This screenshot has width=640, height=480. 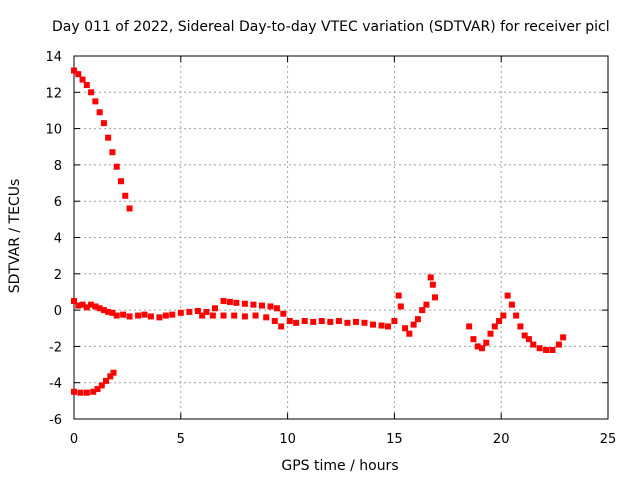 I want to click on x-tick-label: 0, so click(x=74, y=439).